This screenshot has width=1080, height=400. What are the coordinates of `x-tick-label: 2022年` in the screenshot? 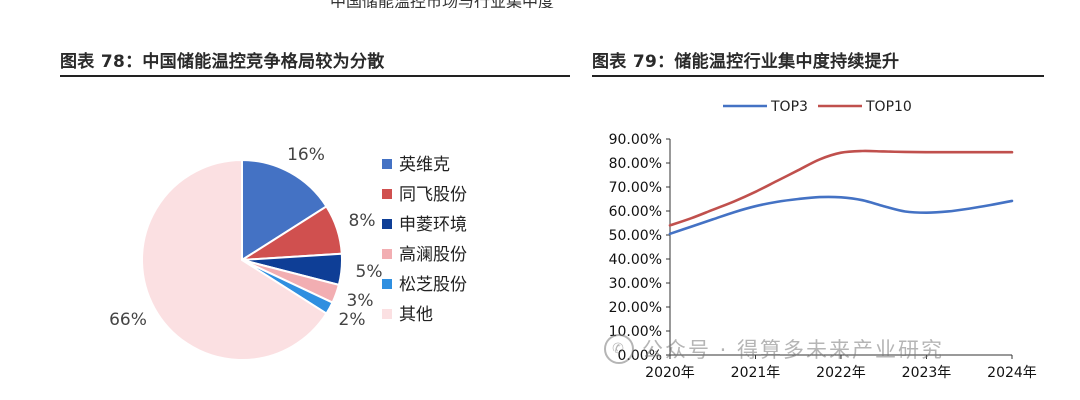 It's located at (841, 373).